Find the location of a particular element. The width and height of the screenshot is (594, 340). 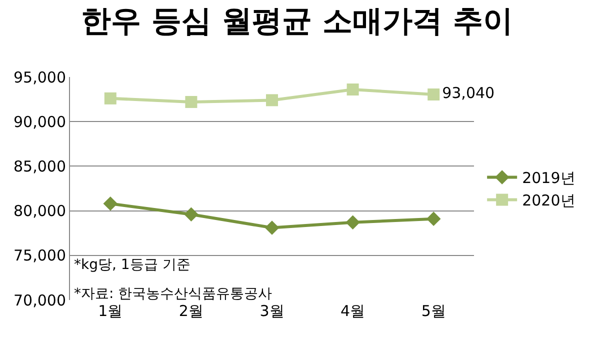

x-tick-label: 4월 is located at coordinates (353, 311).